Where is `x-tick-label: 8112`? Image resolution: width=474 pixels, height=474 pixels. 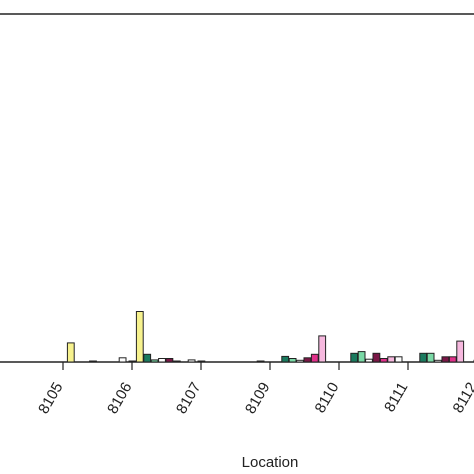
x-tick-label: 8112 is located at coordinates (462, 398).